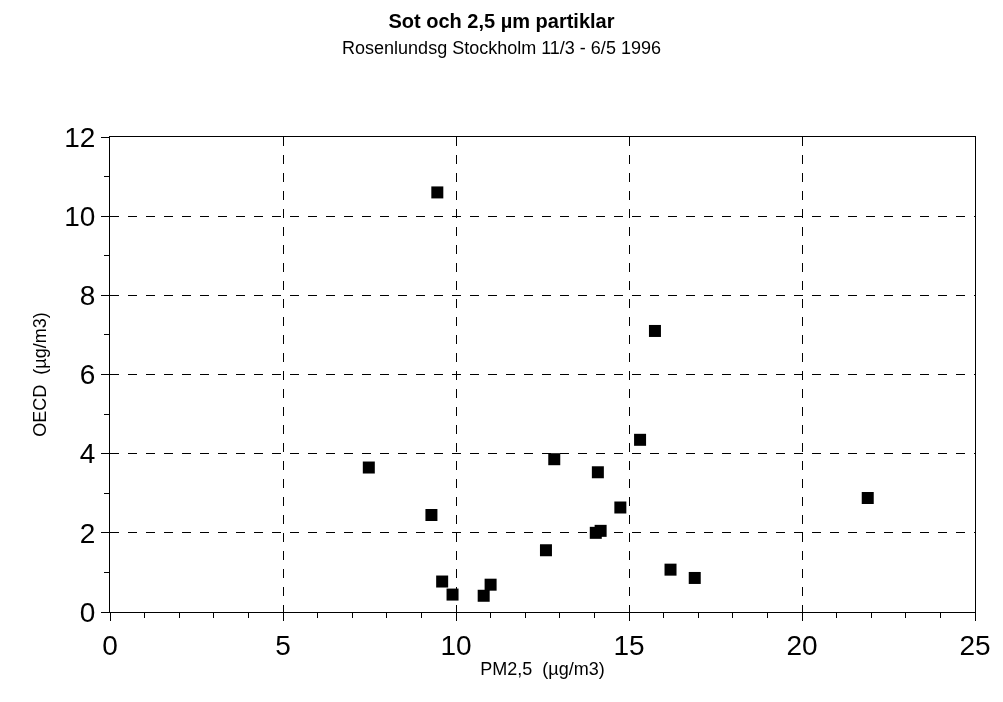 Image resolution: width=1003 pixels, height=702 pixels. I want to click on y-tick-label: 10, so click(80, 216).